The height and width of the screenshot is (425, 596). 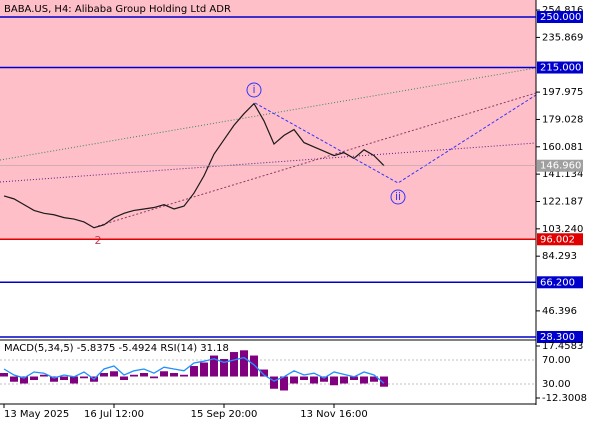 I want to click on level-label: 66.200, so click(x=557, y=282).